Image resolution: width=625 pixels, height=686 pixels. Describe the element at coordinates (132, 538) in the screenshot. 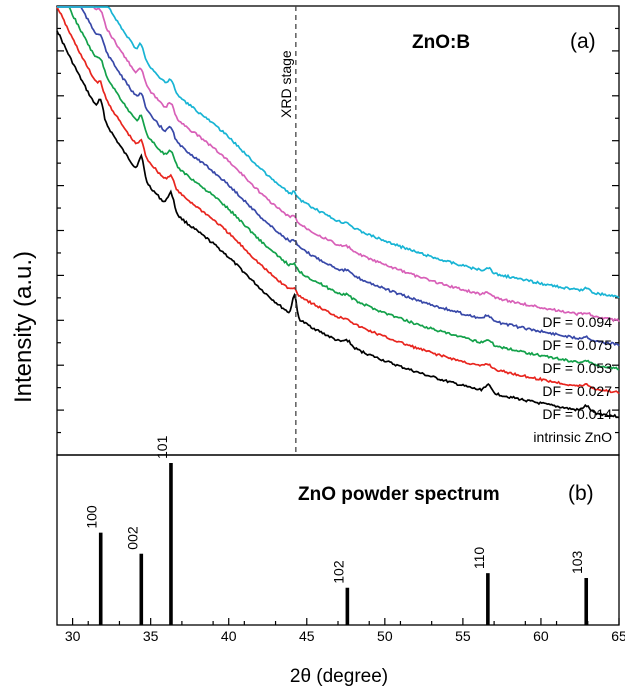

I see `powder-peak-label: 002` at that location.